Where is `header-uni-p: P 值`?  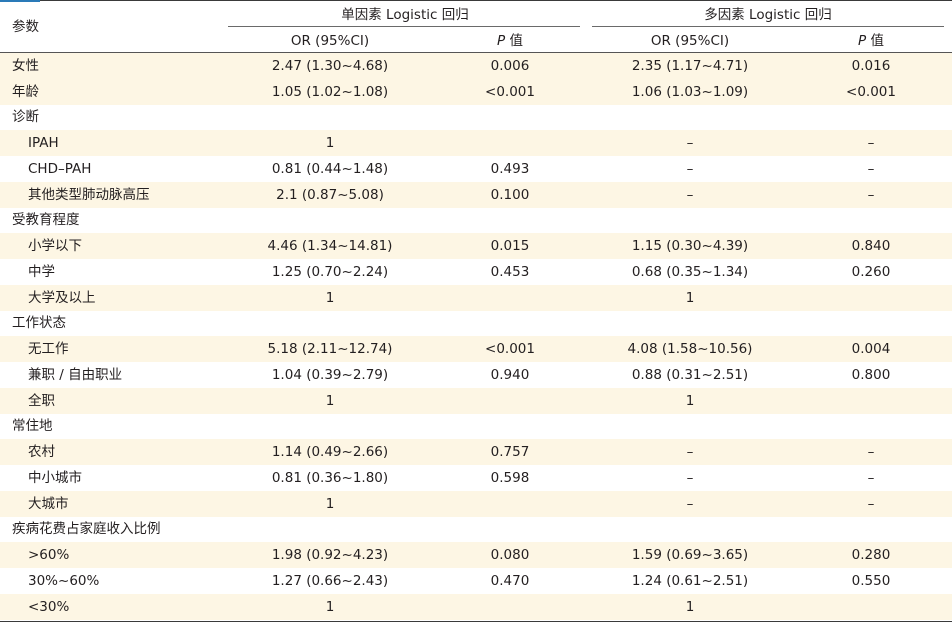
header-uni-p: P 值 is located at coordinates (510, 41).